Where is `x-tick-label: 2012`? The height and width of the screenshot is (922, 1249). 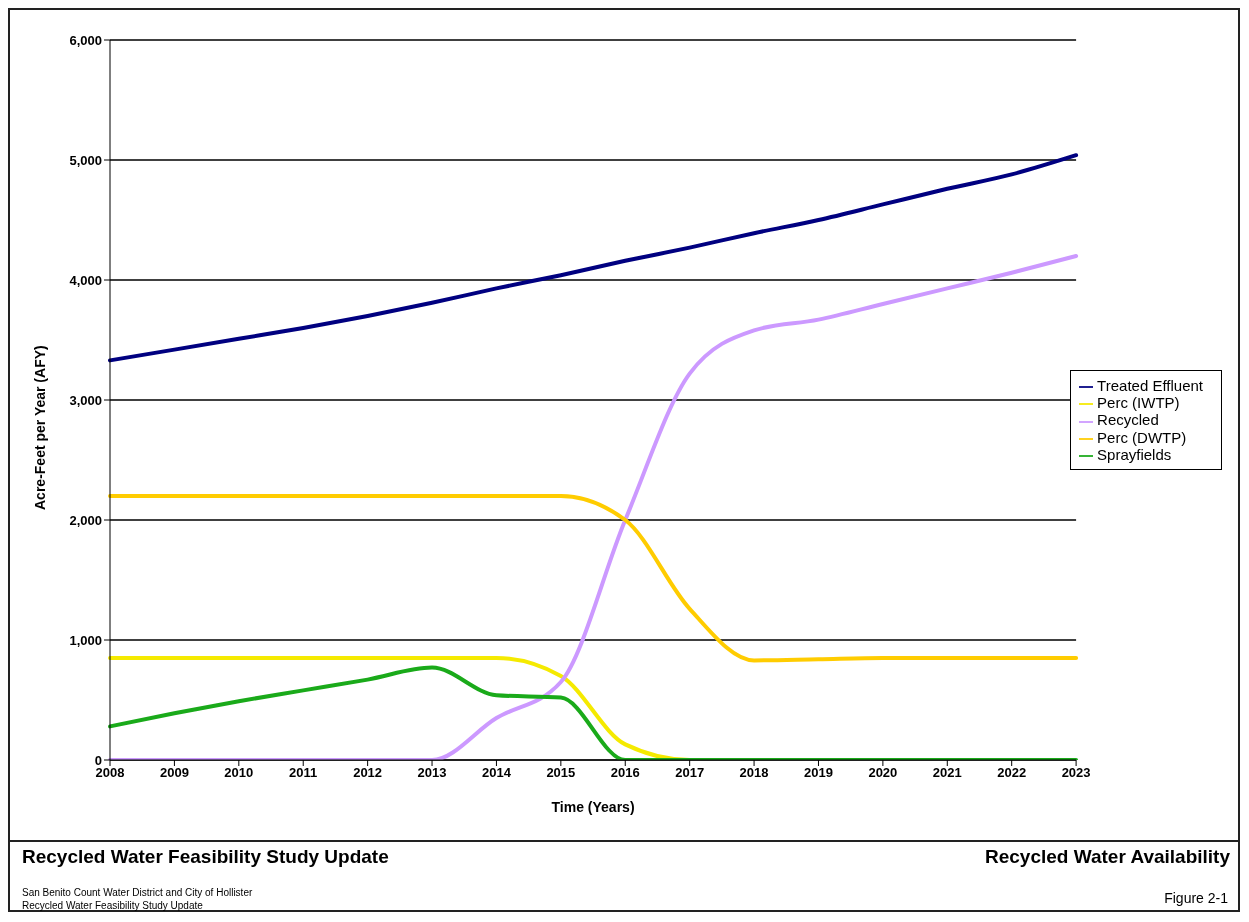 x-tick-label: 2012 is located at coordinates (368, 773).